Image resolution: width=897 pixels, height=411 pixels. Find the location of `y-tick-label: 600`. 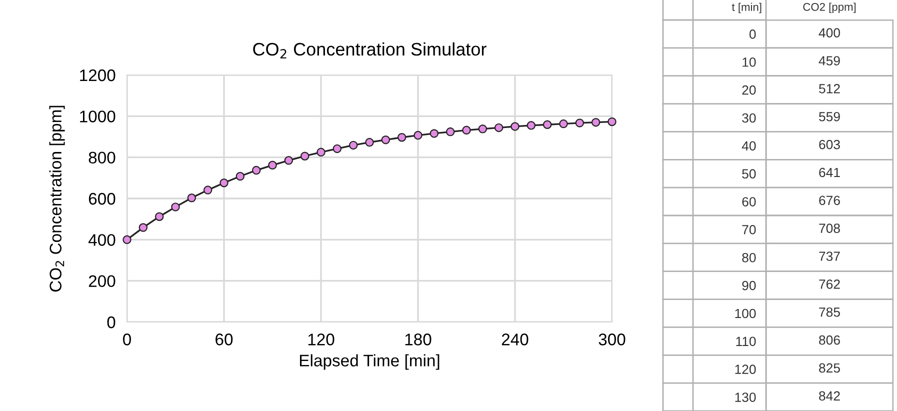

y-tick-label: 600 is located at coordinates (102, 198).